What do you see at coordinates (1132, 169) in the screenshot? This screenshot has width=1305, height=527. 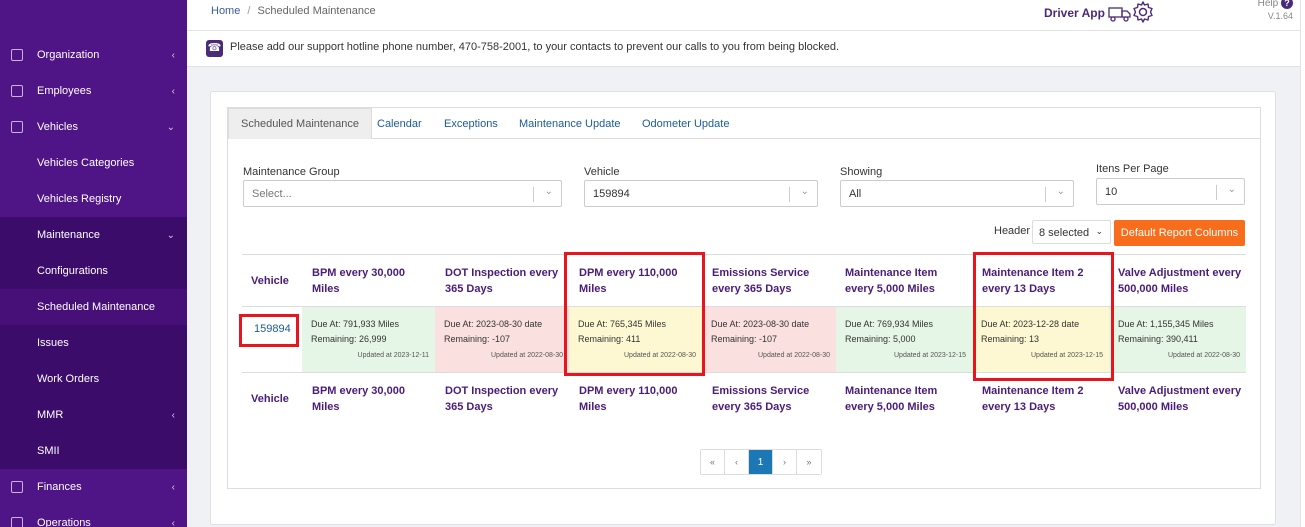 I see `items-per-page-label: Itens Per Page` at bounding box center [1132, 169].